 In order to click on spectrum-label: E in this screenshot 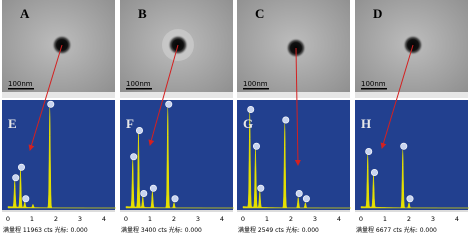, I will do `click(12, 123)`.